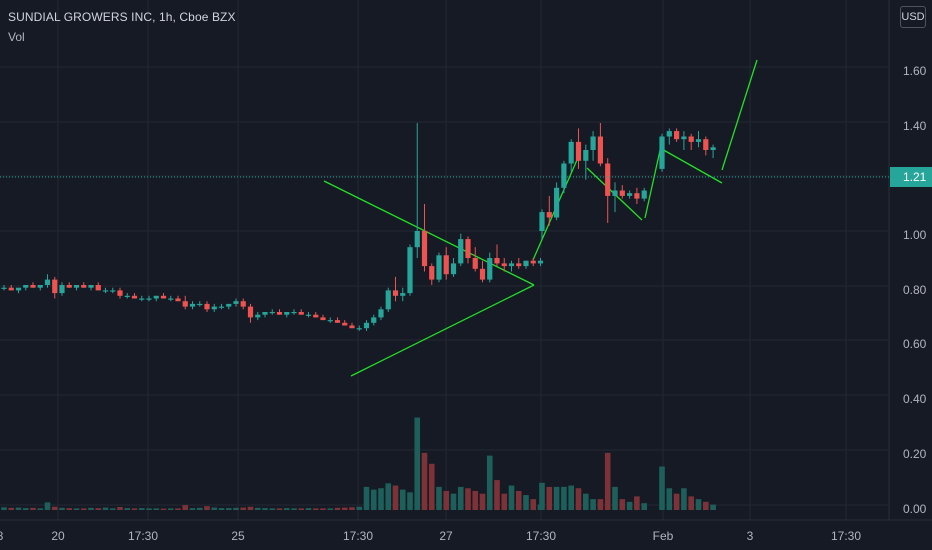 This screenshot has width=932, height=550. Describe the element at coordinates (430, 536) in the screenshot. I see `time-axis: 20 17:30 25 17:30 27 17:30 Feb 3 17:30 8` at that location.